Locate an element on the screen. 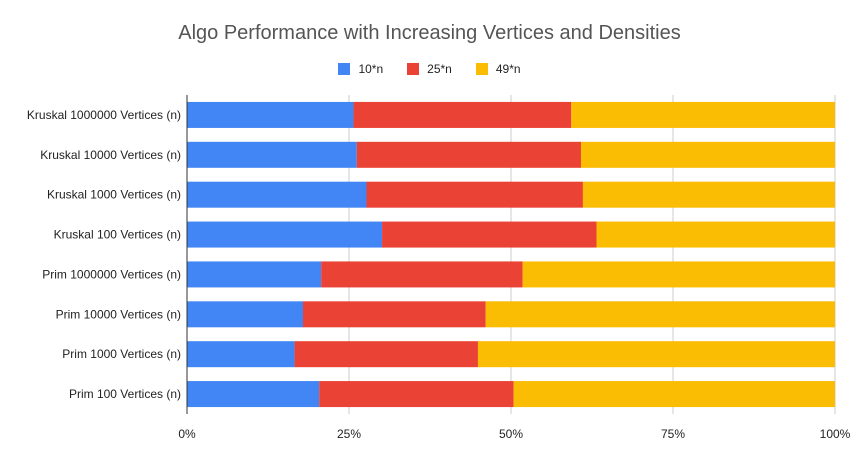 This screenshot has height=463, width=859. legend-label: 10*n is located at coordinates (371, 69).